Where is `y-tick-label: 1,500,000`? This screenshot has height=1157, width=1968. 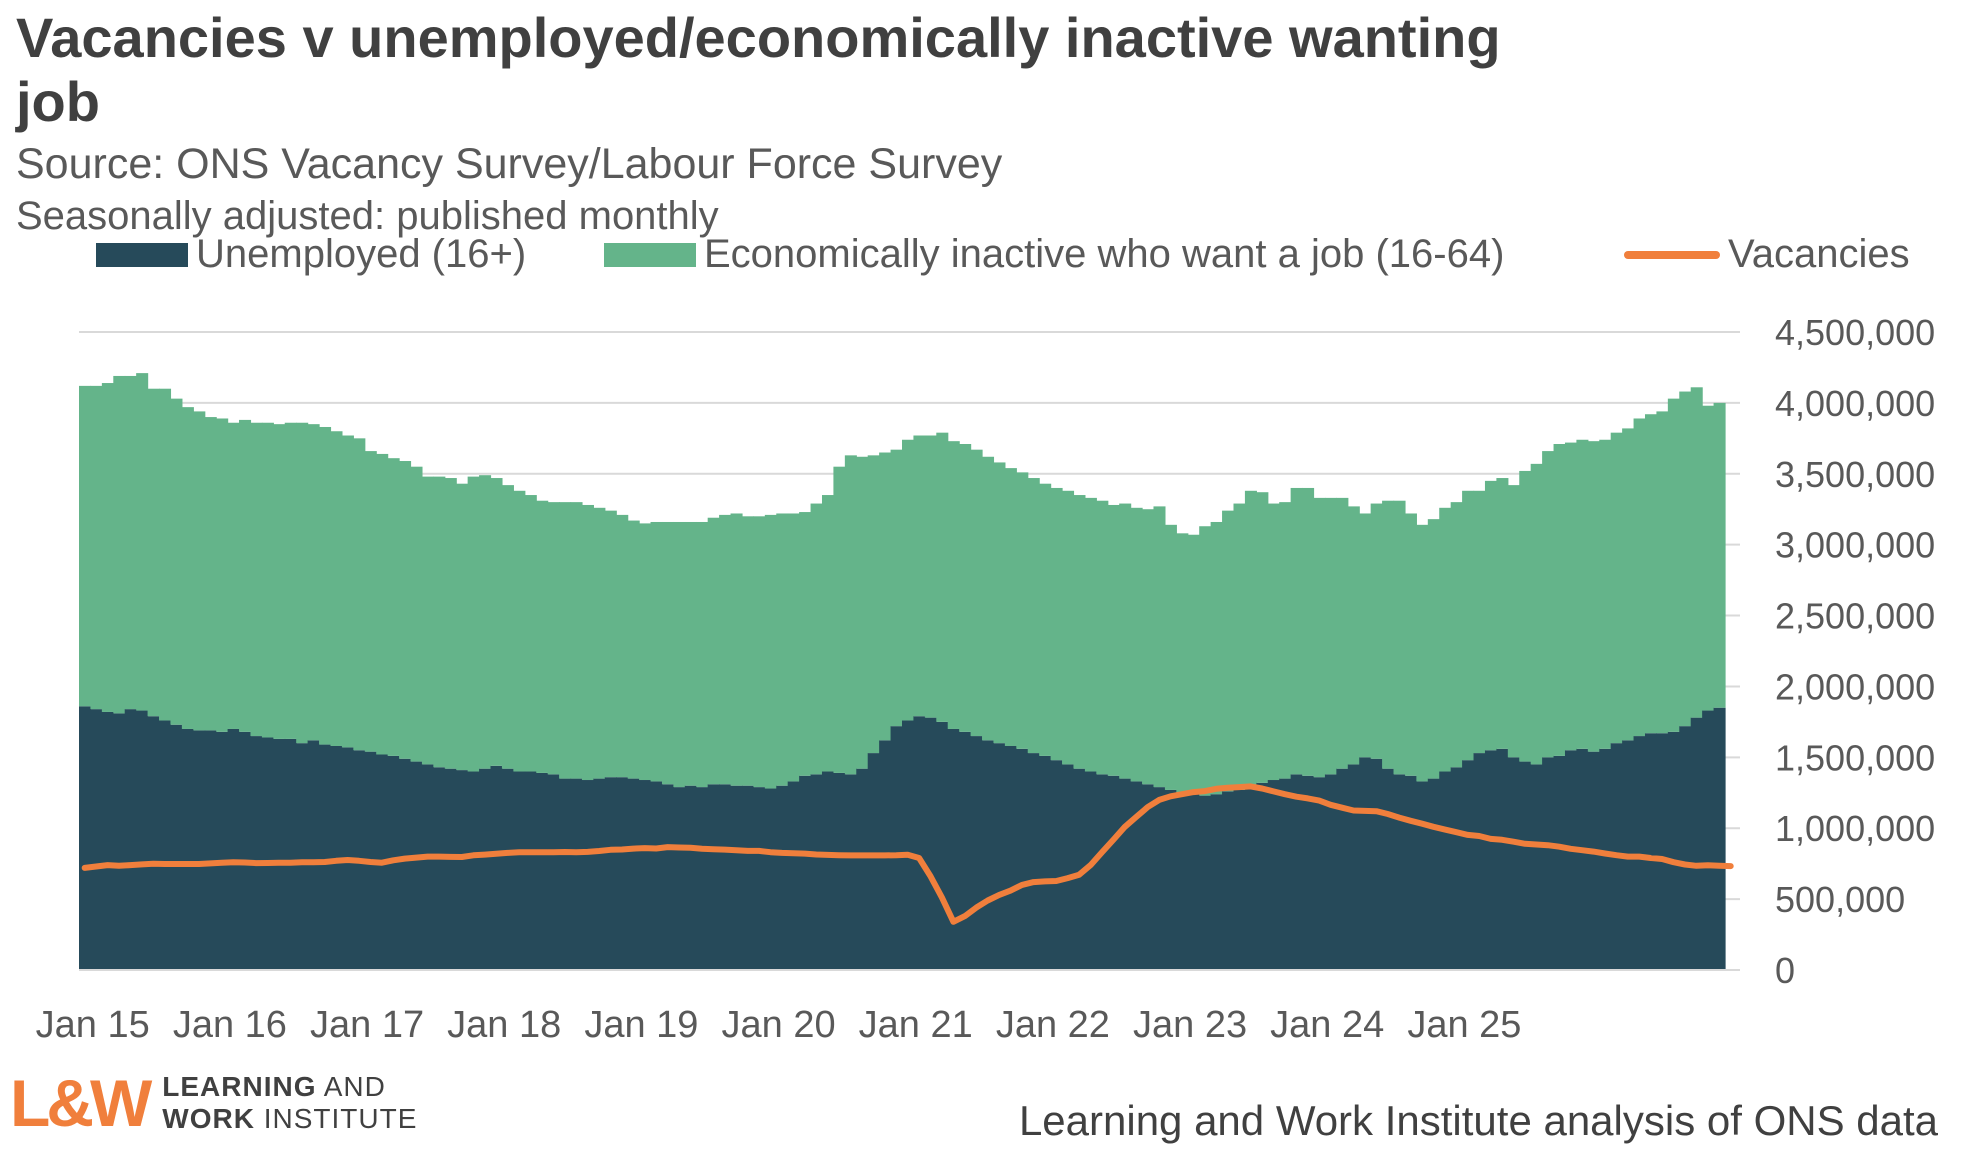 y-tick-label: 1,500,000 is located at coordinates (1855, 757).